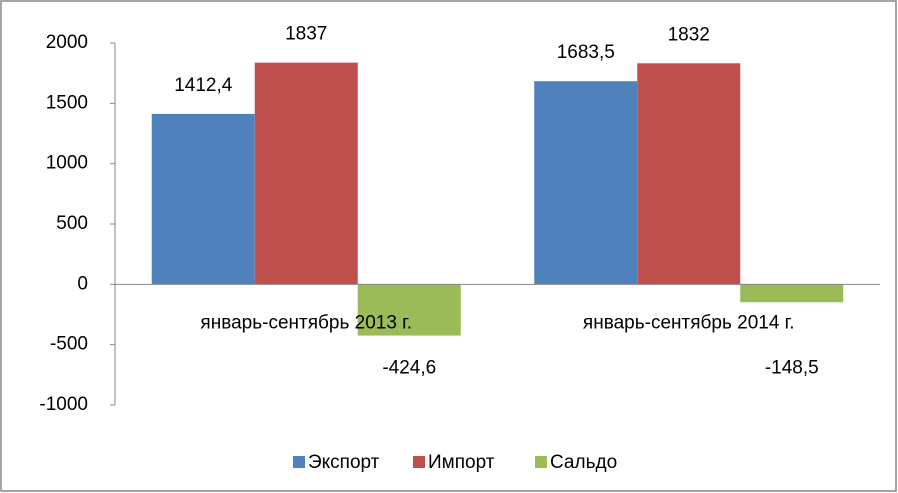  What do you see at coordinates (67, 163) in the screenshot?
I see `y-tick-label: 1000` at bounding box center [67, 163].